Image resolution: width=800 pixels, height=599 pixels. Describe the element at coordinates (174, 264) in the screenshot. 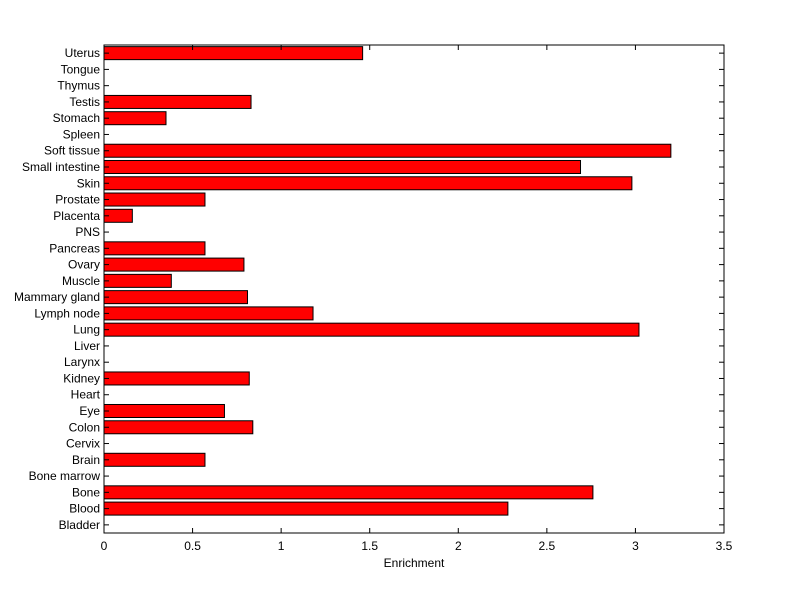

I see `bar-ovary` at that location.